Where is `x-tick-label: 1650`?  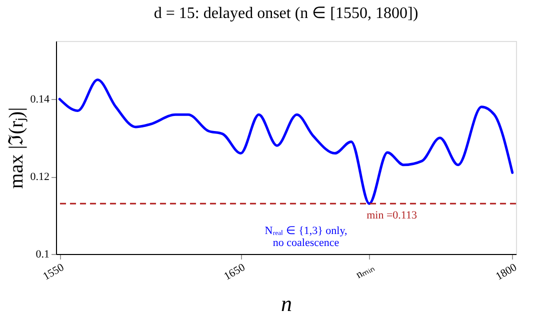 x-tick-label: 1650 is located at coordinates (235, 272).